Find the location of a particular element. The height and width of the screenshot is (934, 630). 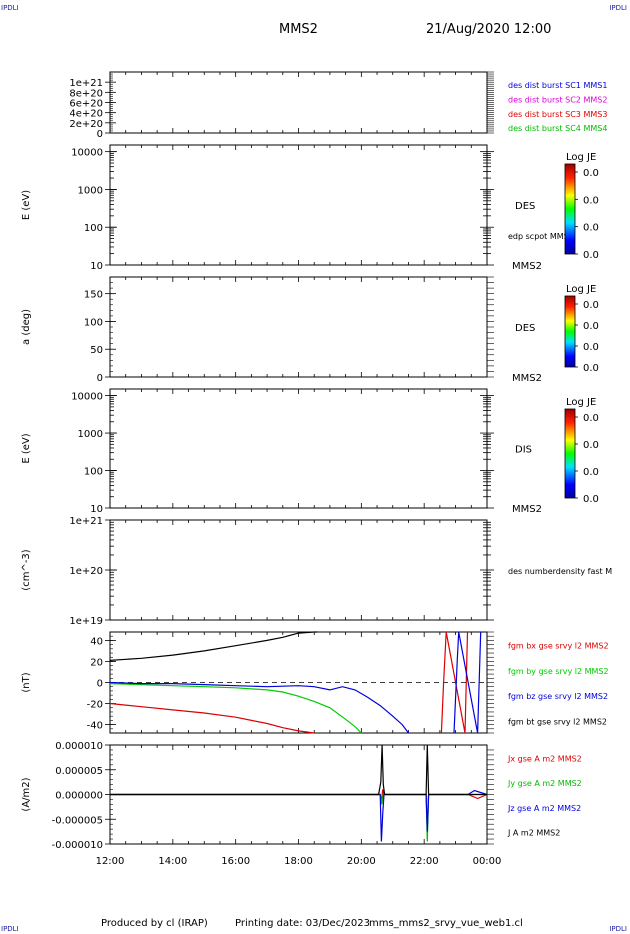

extra-label: edp scpot MMS2 is located at coordinates (541, 236).